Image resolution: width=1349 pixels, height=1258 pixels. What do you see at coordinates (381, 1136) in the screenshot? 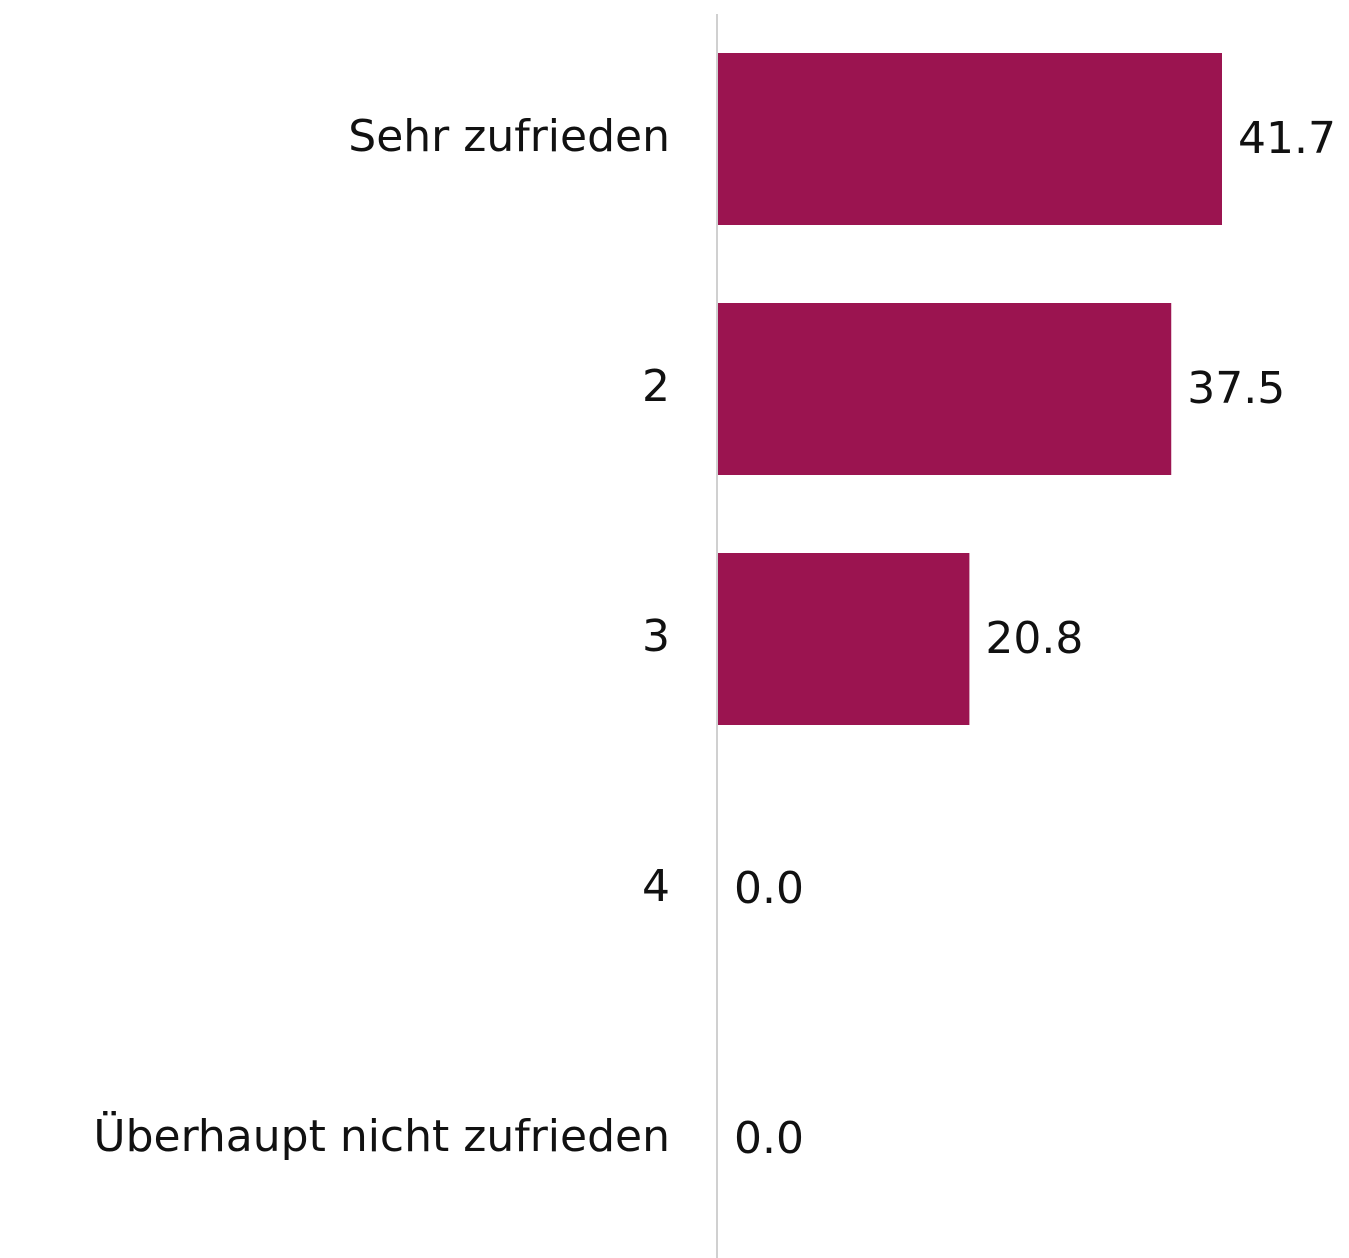
I see `category-label: Überhaupt nicht zufrieden` at bounding box center [381, 1136].